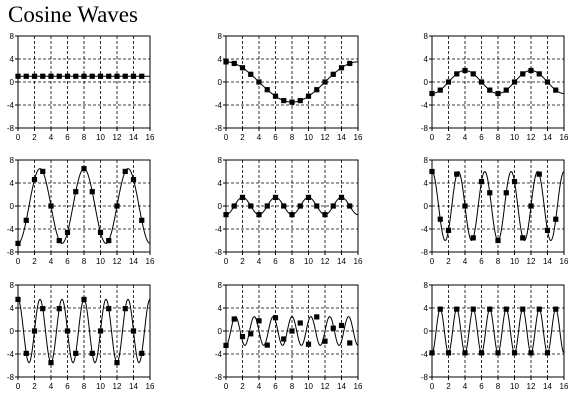  What do you see at coordinates (11, 128) in the screenshot?
I see `y-tick-label: -8` at bounding box center [11, 128].